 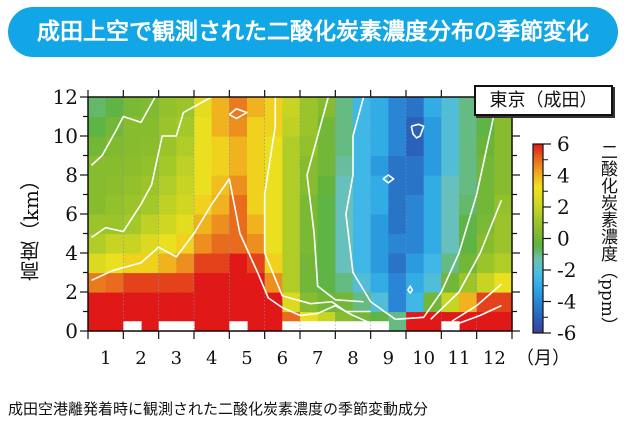 I want to click on y-tick-label: 8, so click(x=71, y=175).